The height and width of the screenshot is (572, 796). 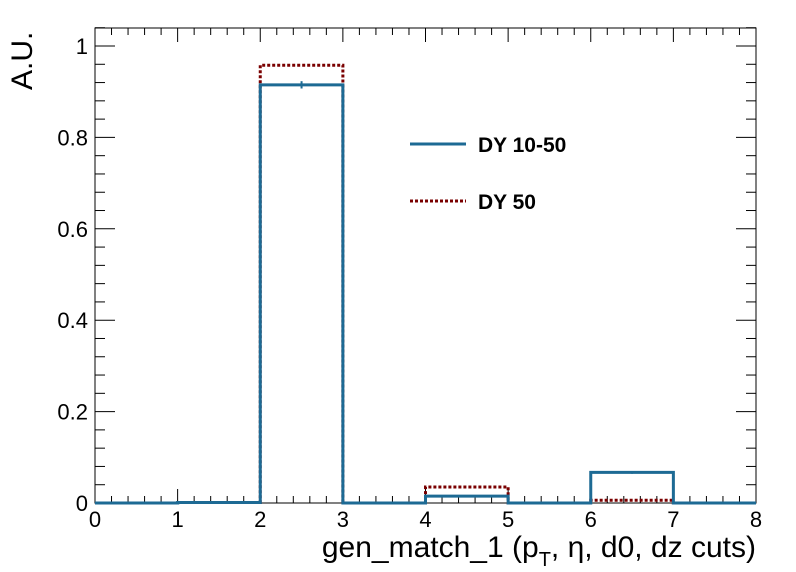 I want to click on x-tick-labels: 0 1 2 3 4 5 6 7 8, so click(x=425, y=519).